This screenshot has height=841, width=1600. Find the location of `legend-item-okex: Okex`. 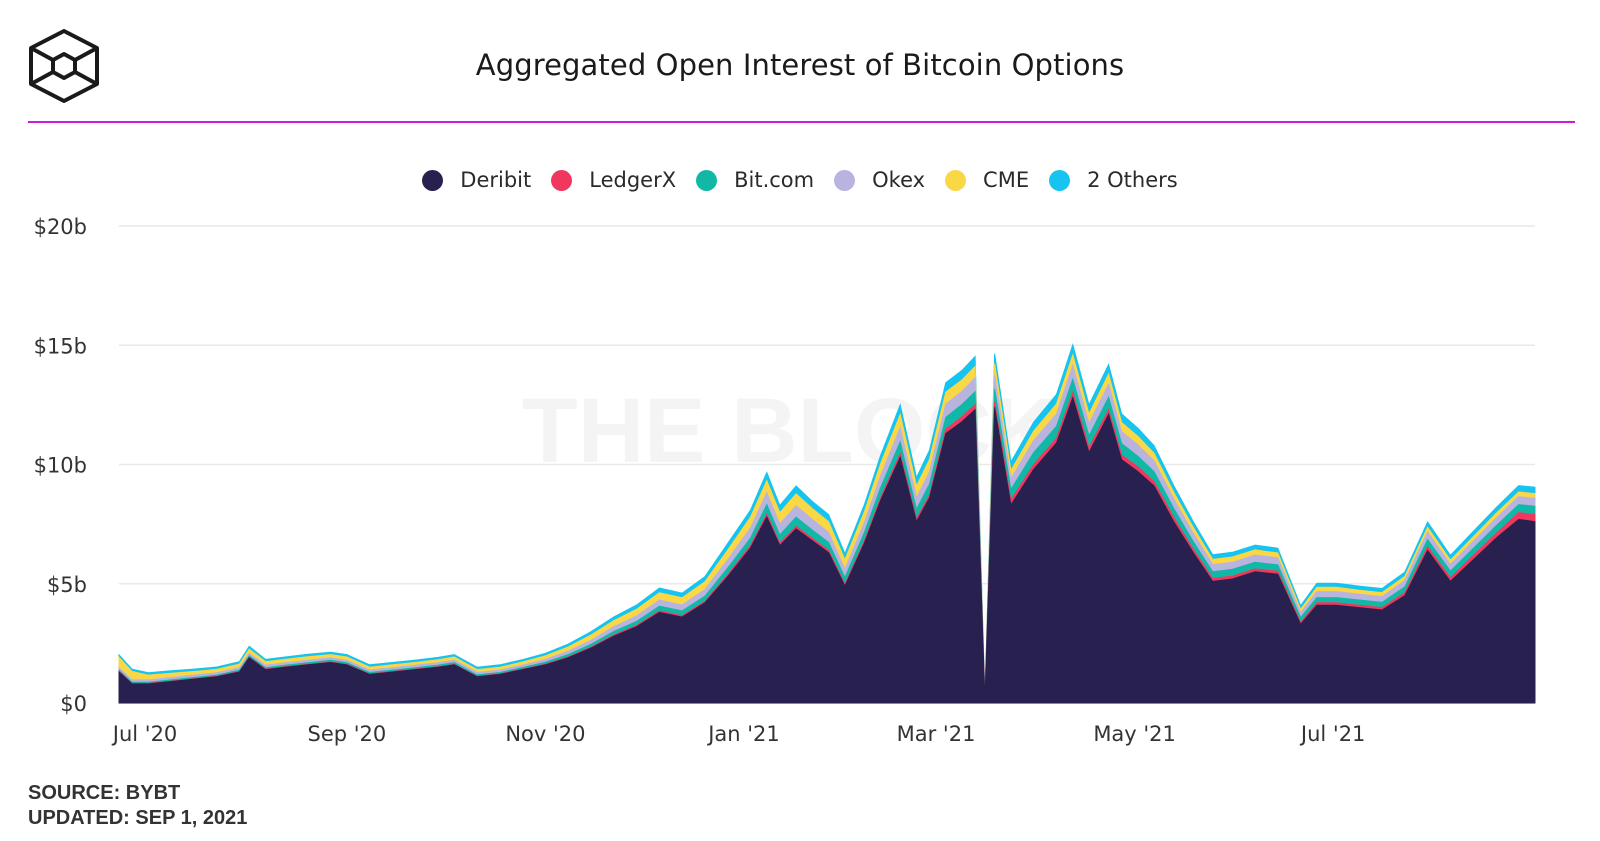

legend-item-okex: Okex is located at coordinates (879, 180).